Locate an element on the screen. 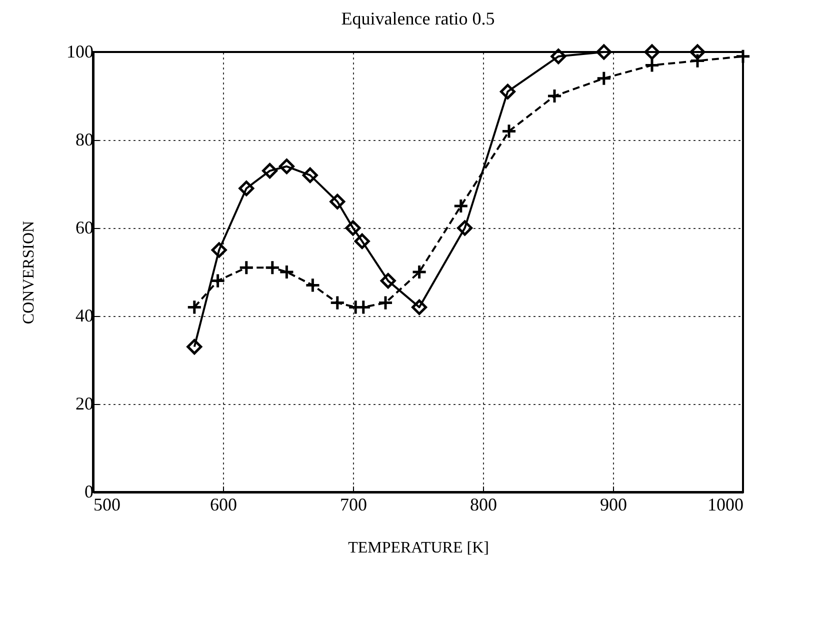 The image size is (820, 625). y-axis-title: CONVERSION is located at coordinates (29, 272).